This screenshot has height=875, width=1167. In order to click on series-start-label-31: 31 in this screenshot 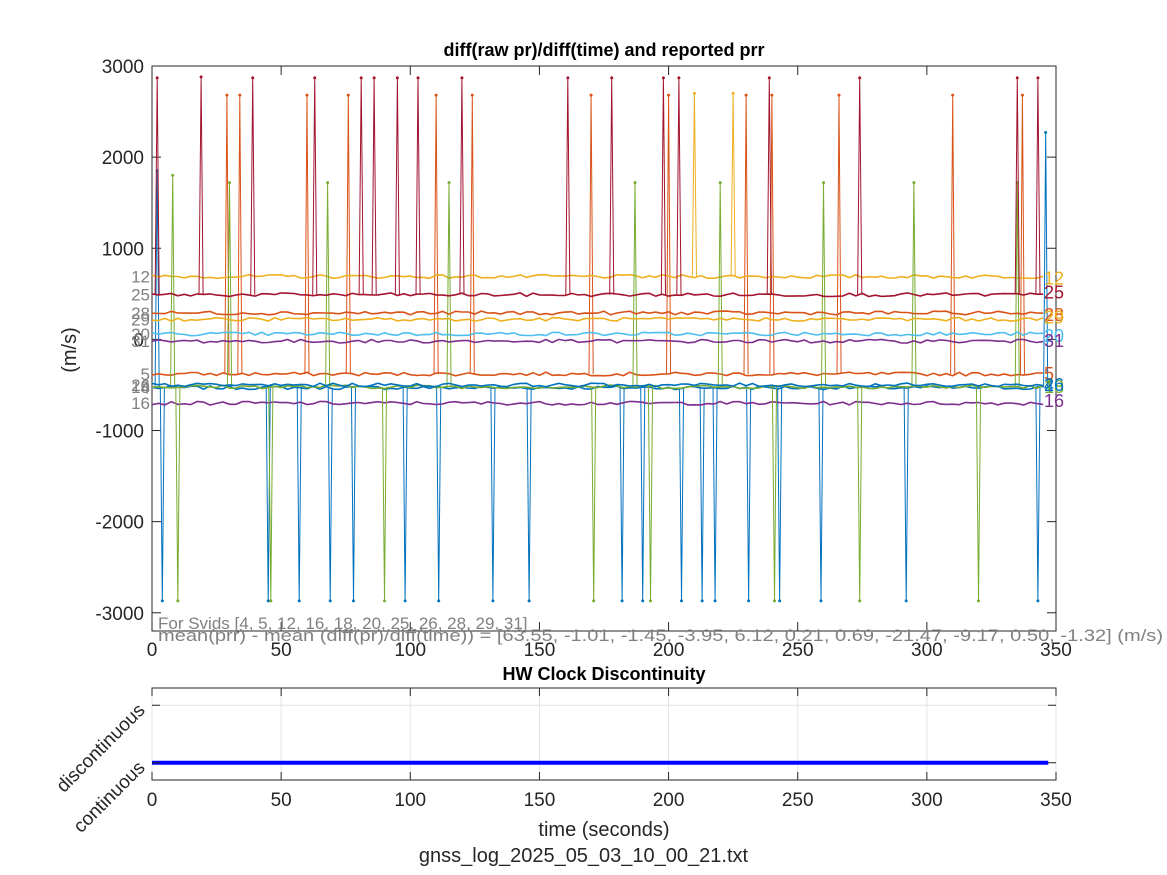, I will do `click(140, 341)`.